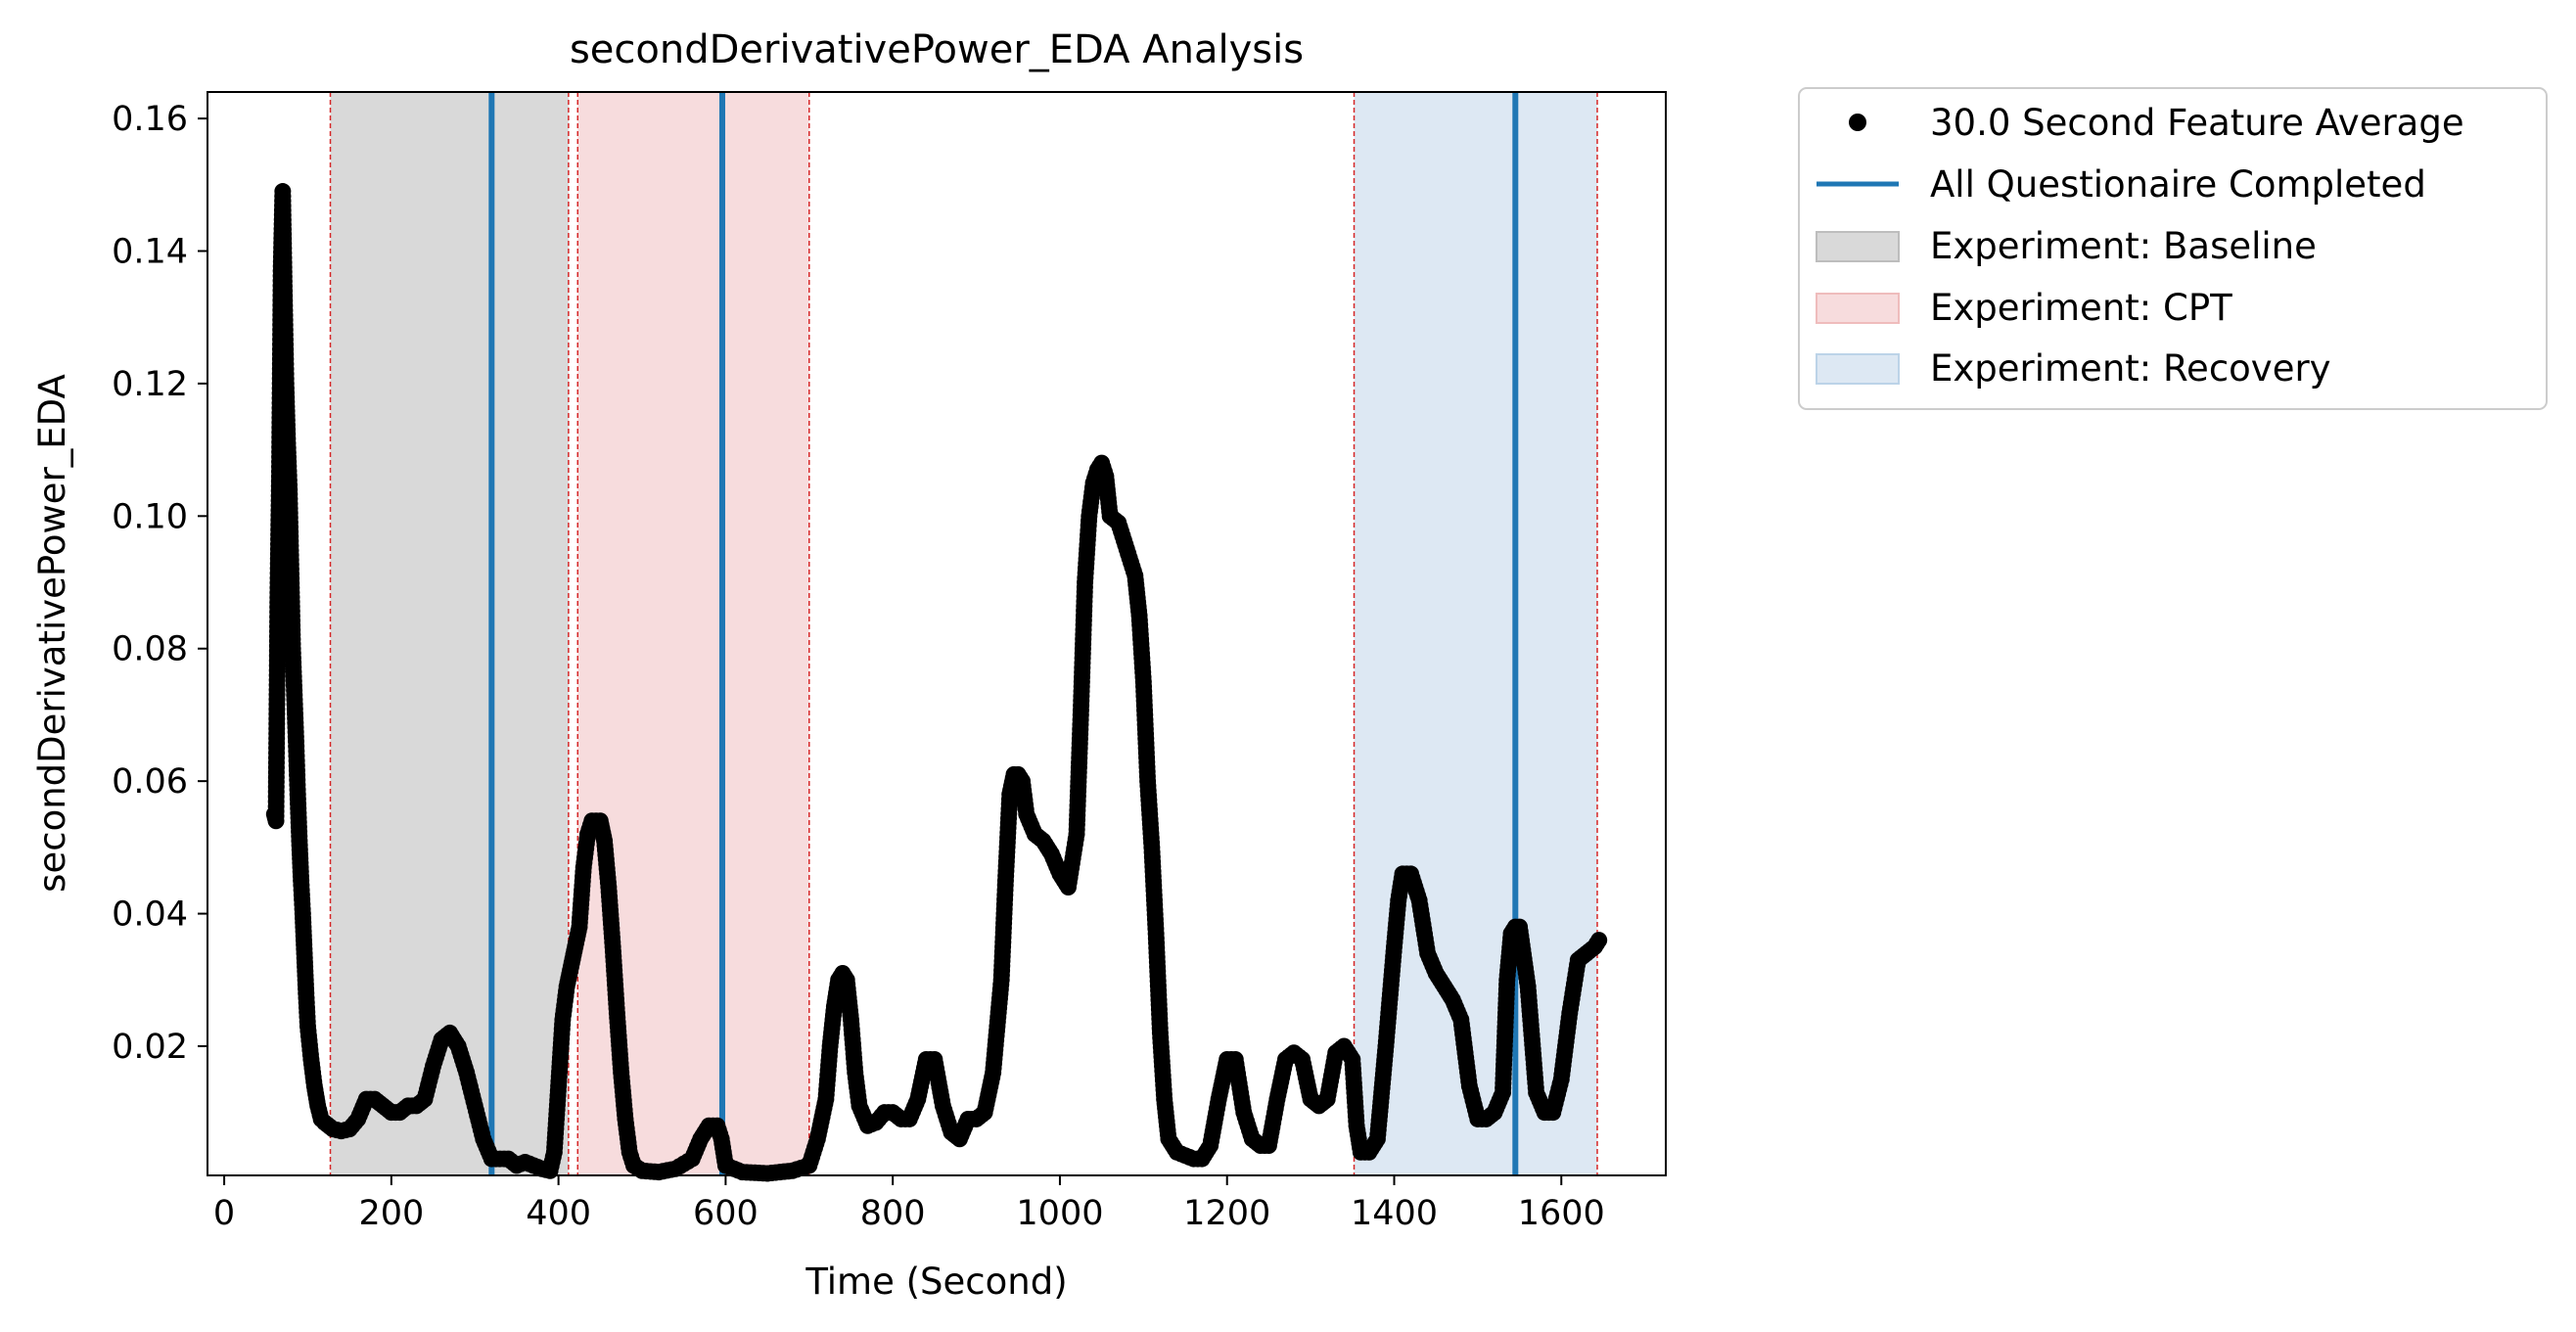 This screenshot has width=2576, height=1332. What do you see at coordinates (2123, 246) in the screenshot?
I see `legend-label-baseline: Experiment: Baseline` at bounding box center [2123, 246].